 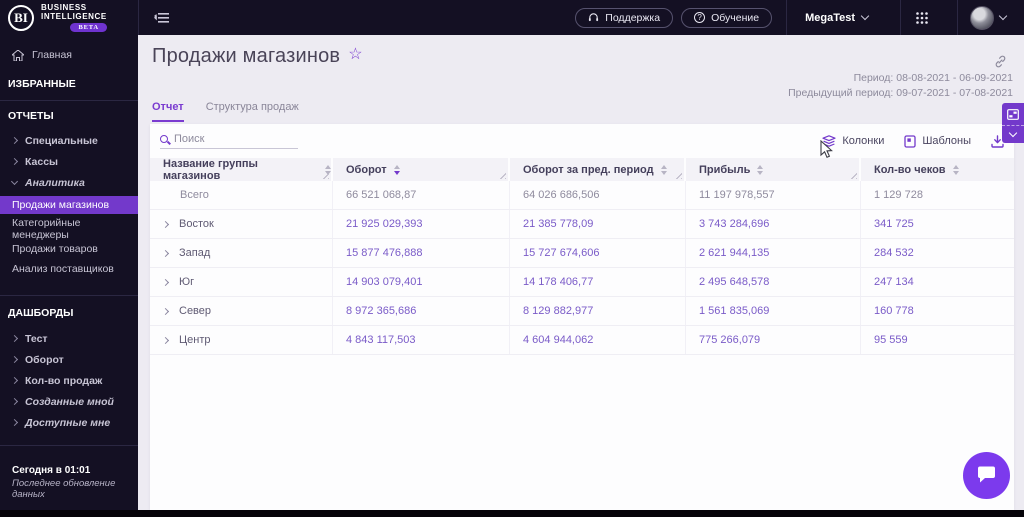 I want to click on logo-line2: INTELLIGENCE, so click(x=74, y=16).